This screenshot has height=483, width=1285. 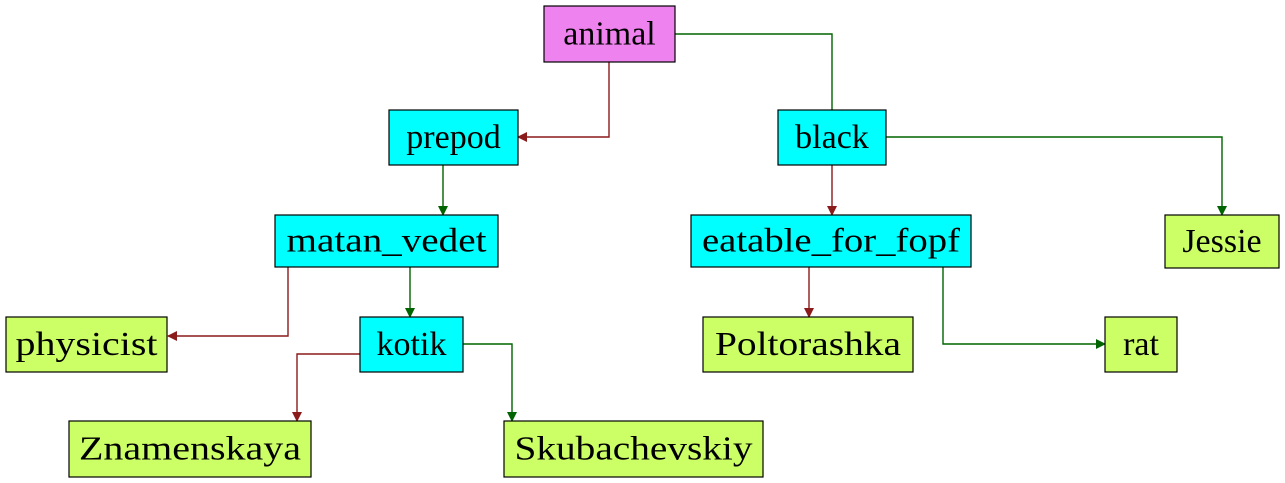 What do you see at coordinates (228, 304) in the screenshot?
I see `edge-matan-vedet-physicist` at bounding box center [228, 304].